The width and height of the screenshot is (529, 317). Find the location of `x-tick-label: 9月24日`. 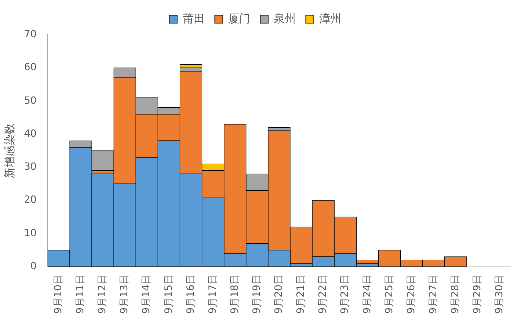

x-tick-label: 9月24日 is located at coordinates (368, 294).